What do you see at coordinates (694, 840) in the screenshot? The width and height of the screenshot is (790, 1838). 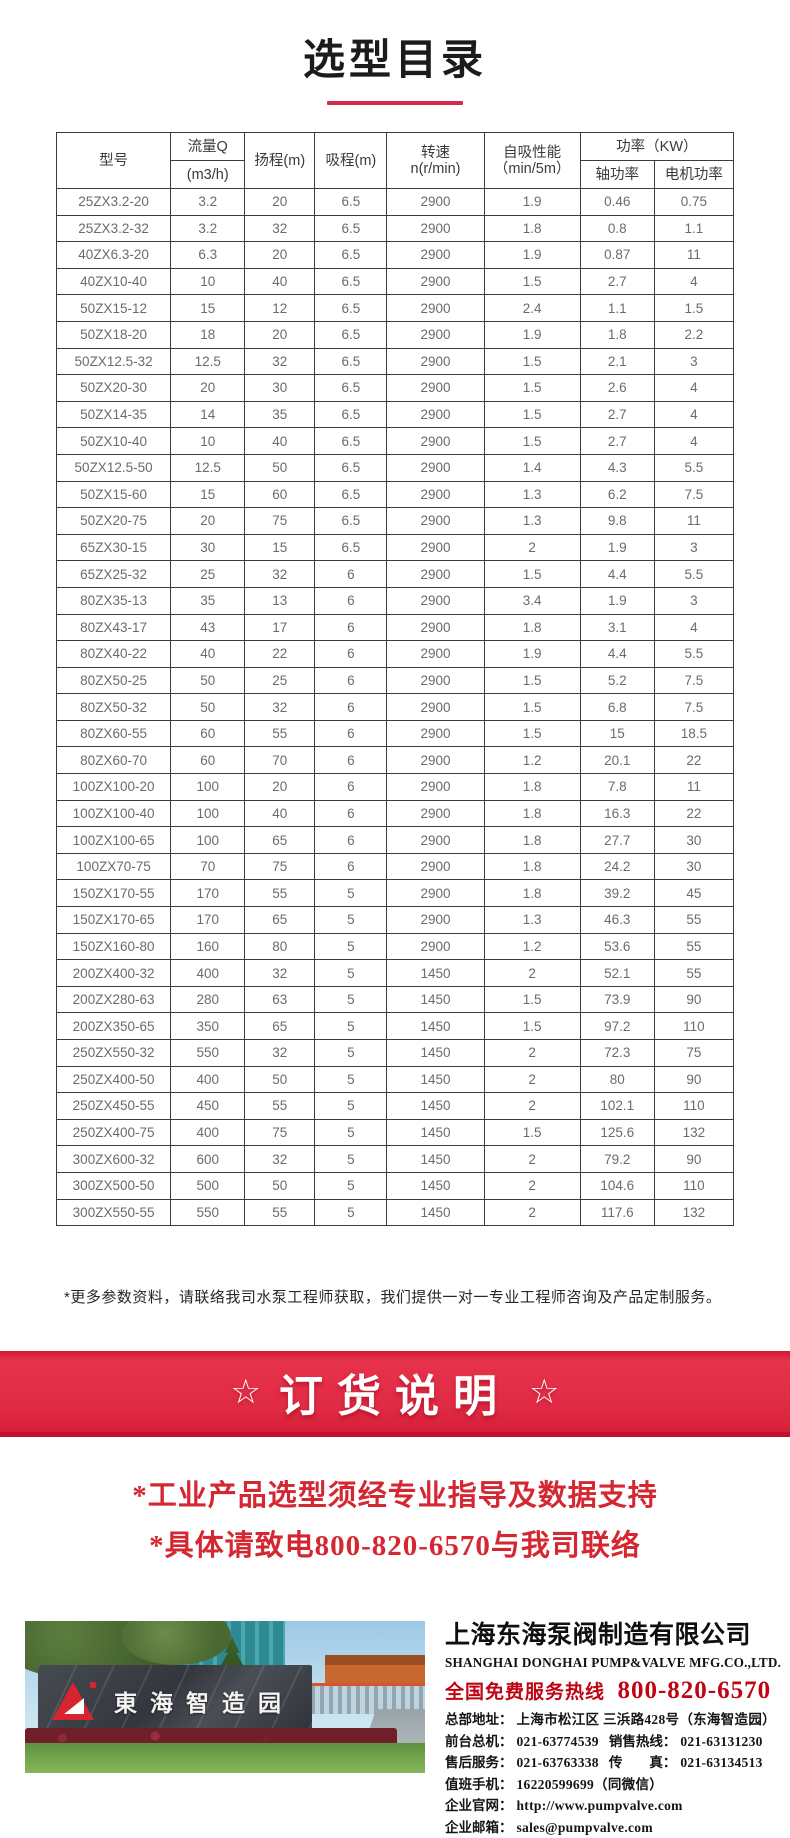 I see `value-cell: 30` at bounding box center [694, 840].